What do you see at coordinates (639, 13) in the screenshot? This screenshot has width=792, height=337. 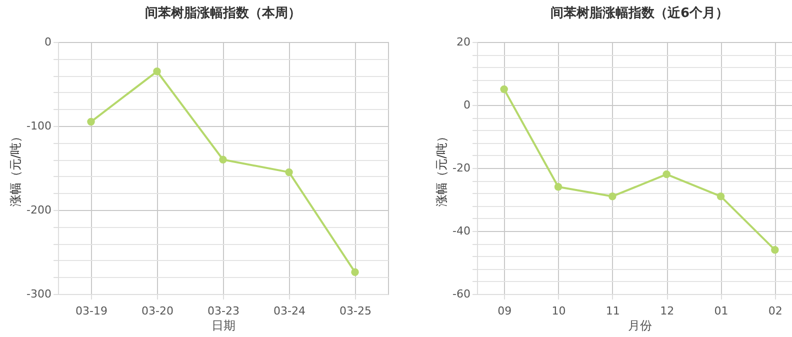 I see `chart-title: 间苯树脂涨幅指数（近6个月）` at bounding box center [639, 13].